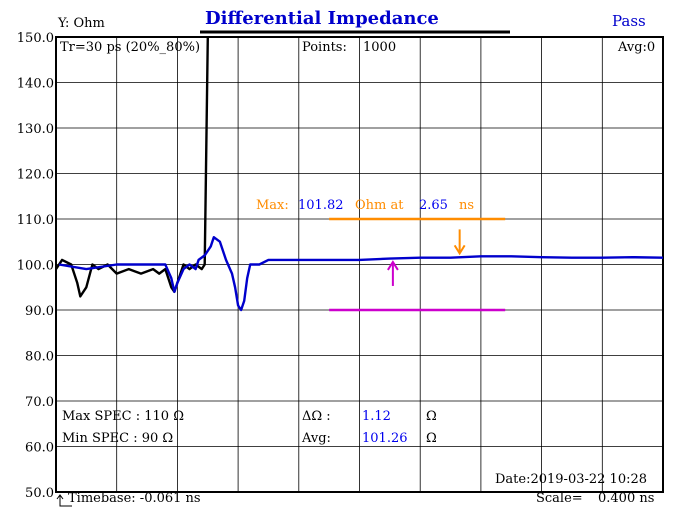 Image resolution: width=682 pixels, height=517 pixels. I want to click on chart-title: Differential Impedance, so click(322, 18).